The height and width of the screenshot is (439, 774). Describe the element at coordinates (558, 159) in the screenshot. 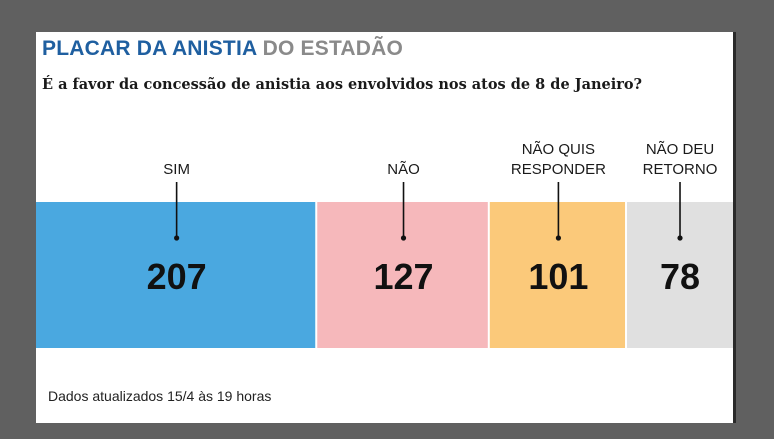

I see `category-label-nao-quis-responder: NÃO QUIS RESPONDER` at that location.